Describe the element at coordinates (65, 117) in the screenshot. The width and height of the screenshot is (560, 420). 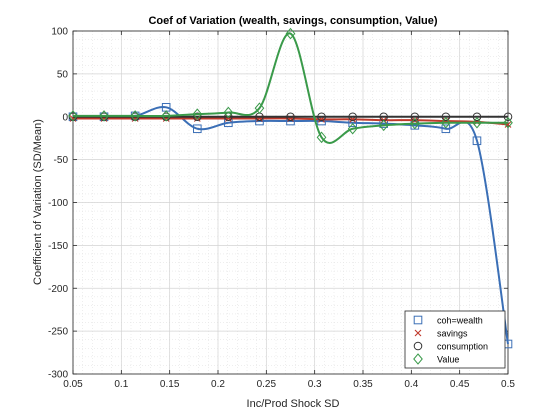
I see `y-tick-label: 0` at that location.